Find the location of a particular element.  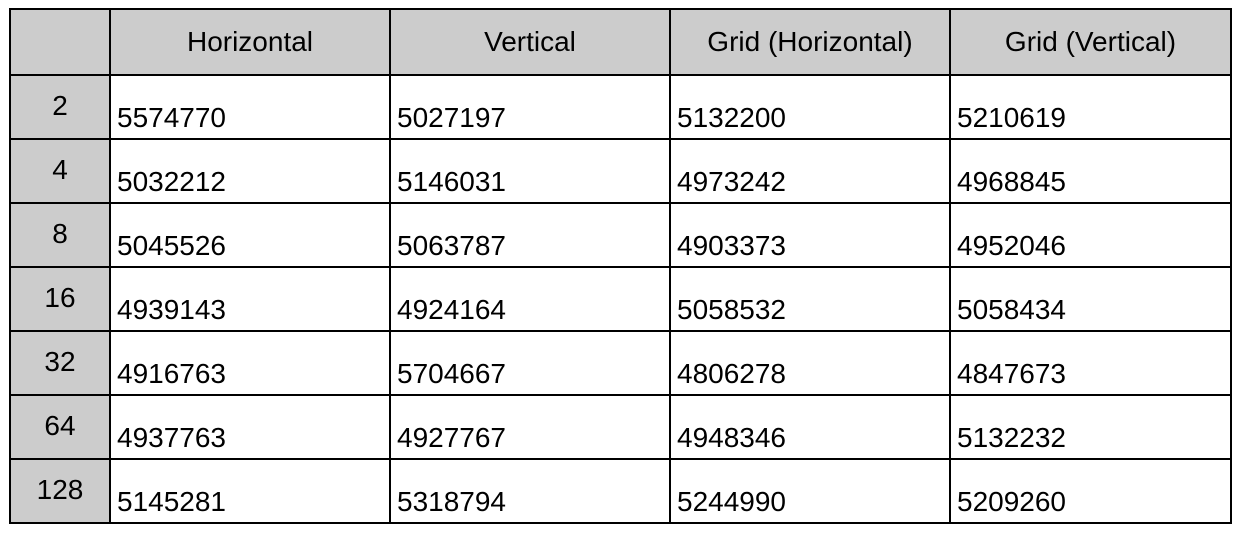

row-label: 4 is located at coordinates (60, 171).